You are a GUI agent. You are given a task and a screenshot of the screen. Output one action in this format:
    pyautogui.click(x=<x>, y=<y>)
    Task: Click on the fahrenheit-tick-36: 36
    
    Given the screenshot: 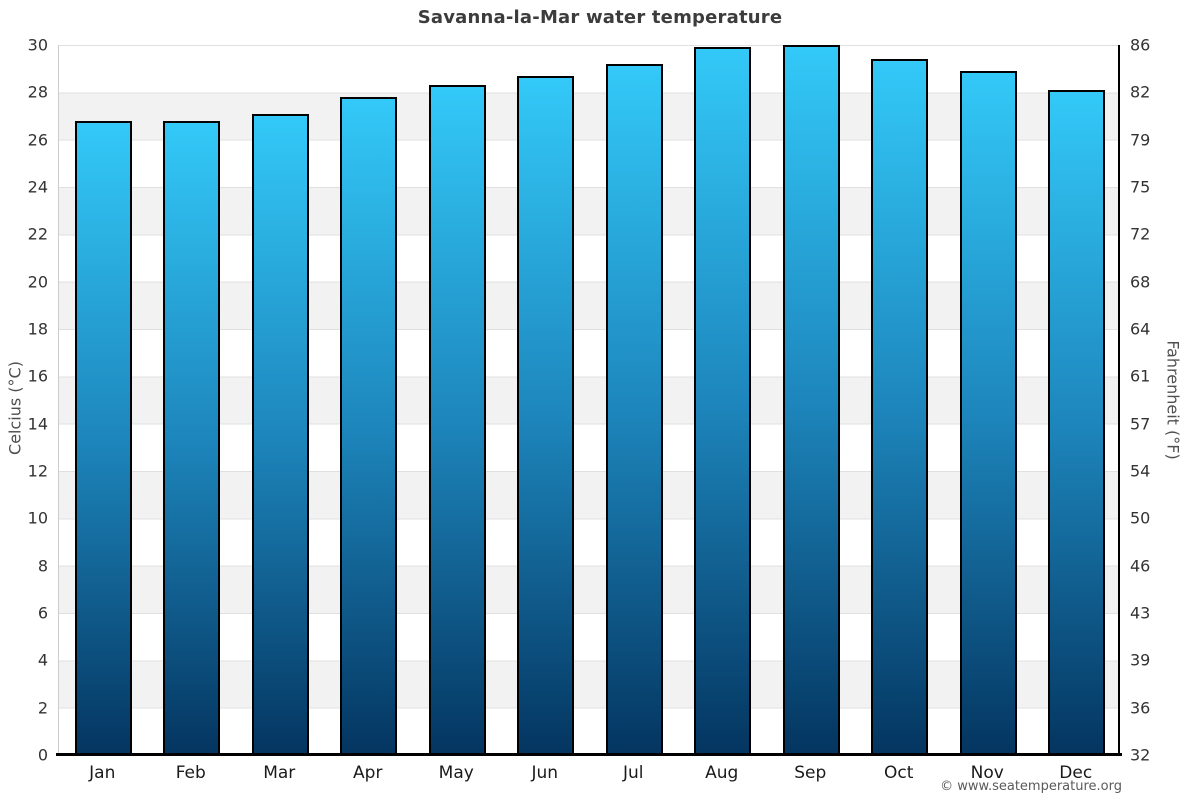 What is the action you would take?
    pyautogui.click(x=1140, y=708)
    